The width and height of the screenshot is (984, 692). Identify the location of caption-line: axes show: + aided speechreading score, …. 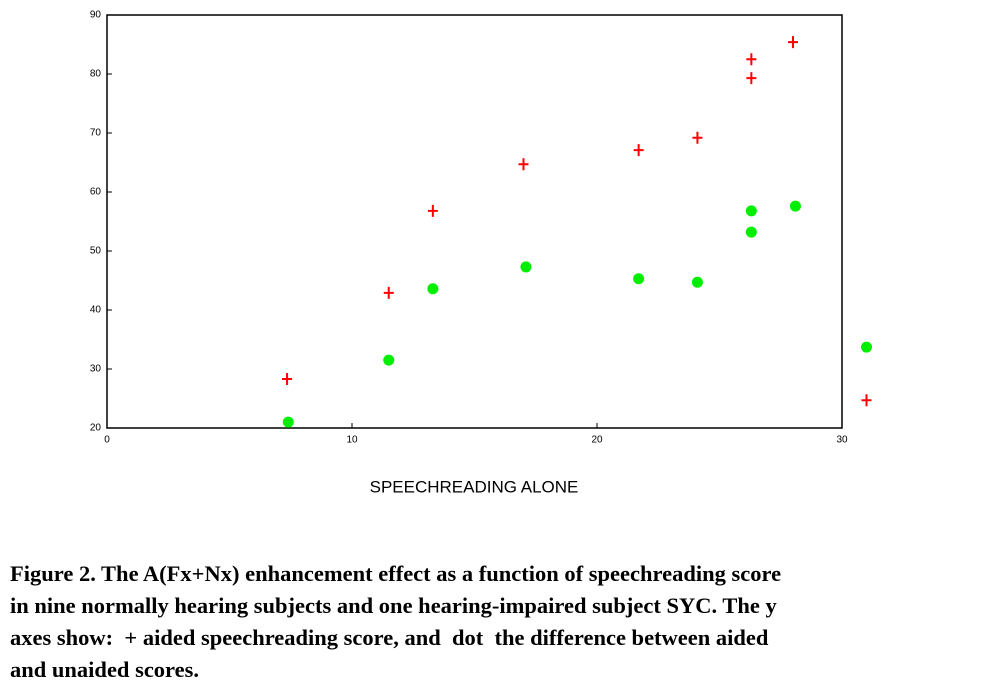
(389, 637).